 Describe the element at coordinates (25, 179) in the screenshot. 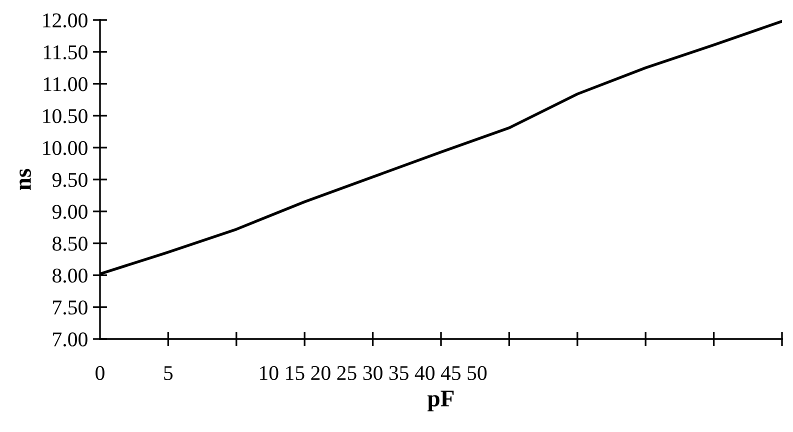

I see `y-axis-title: ns` at that location.